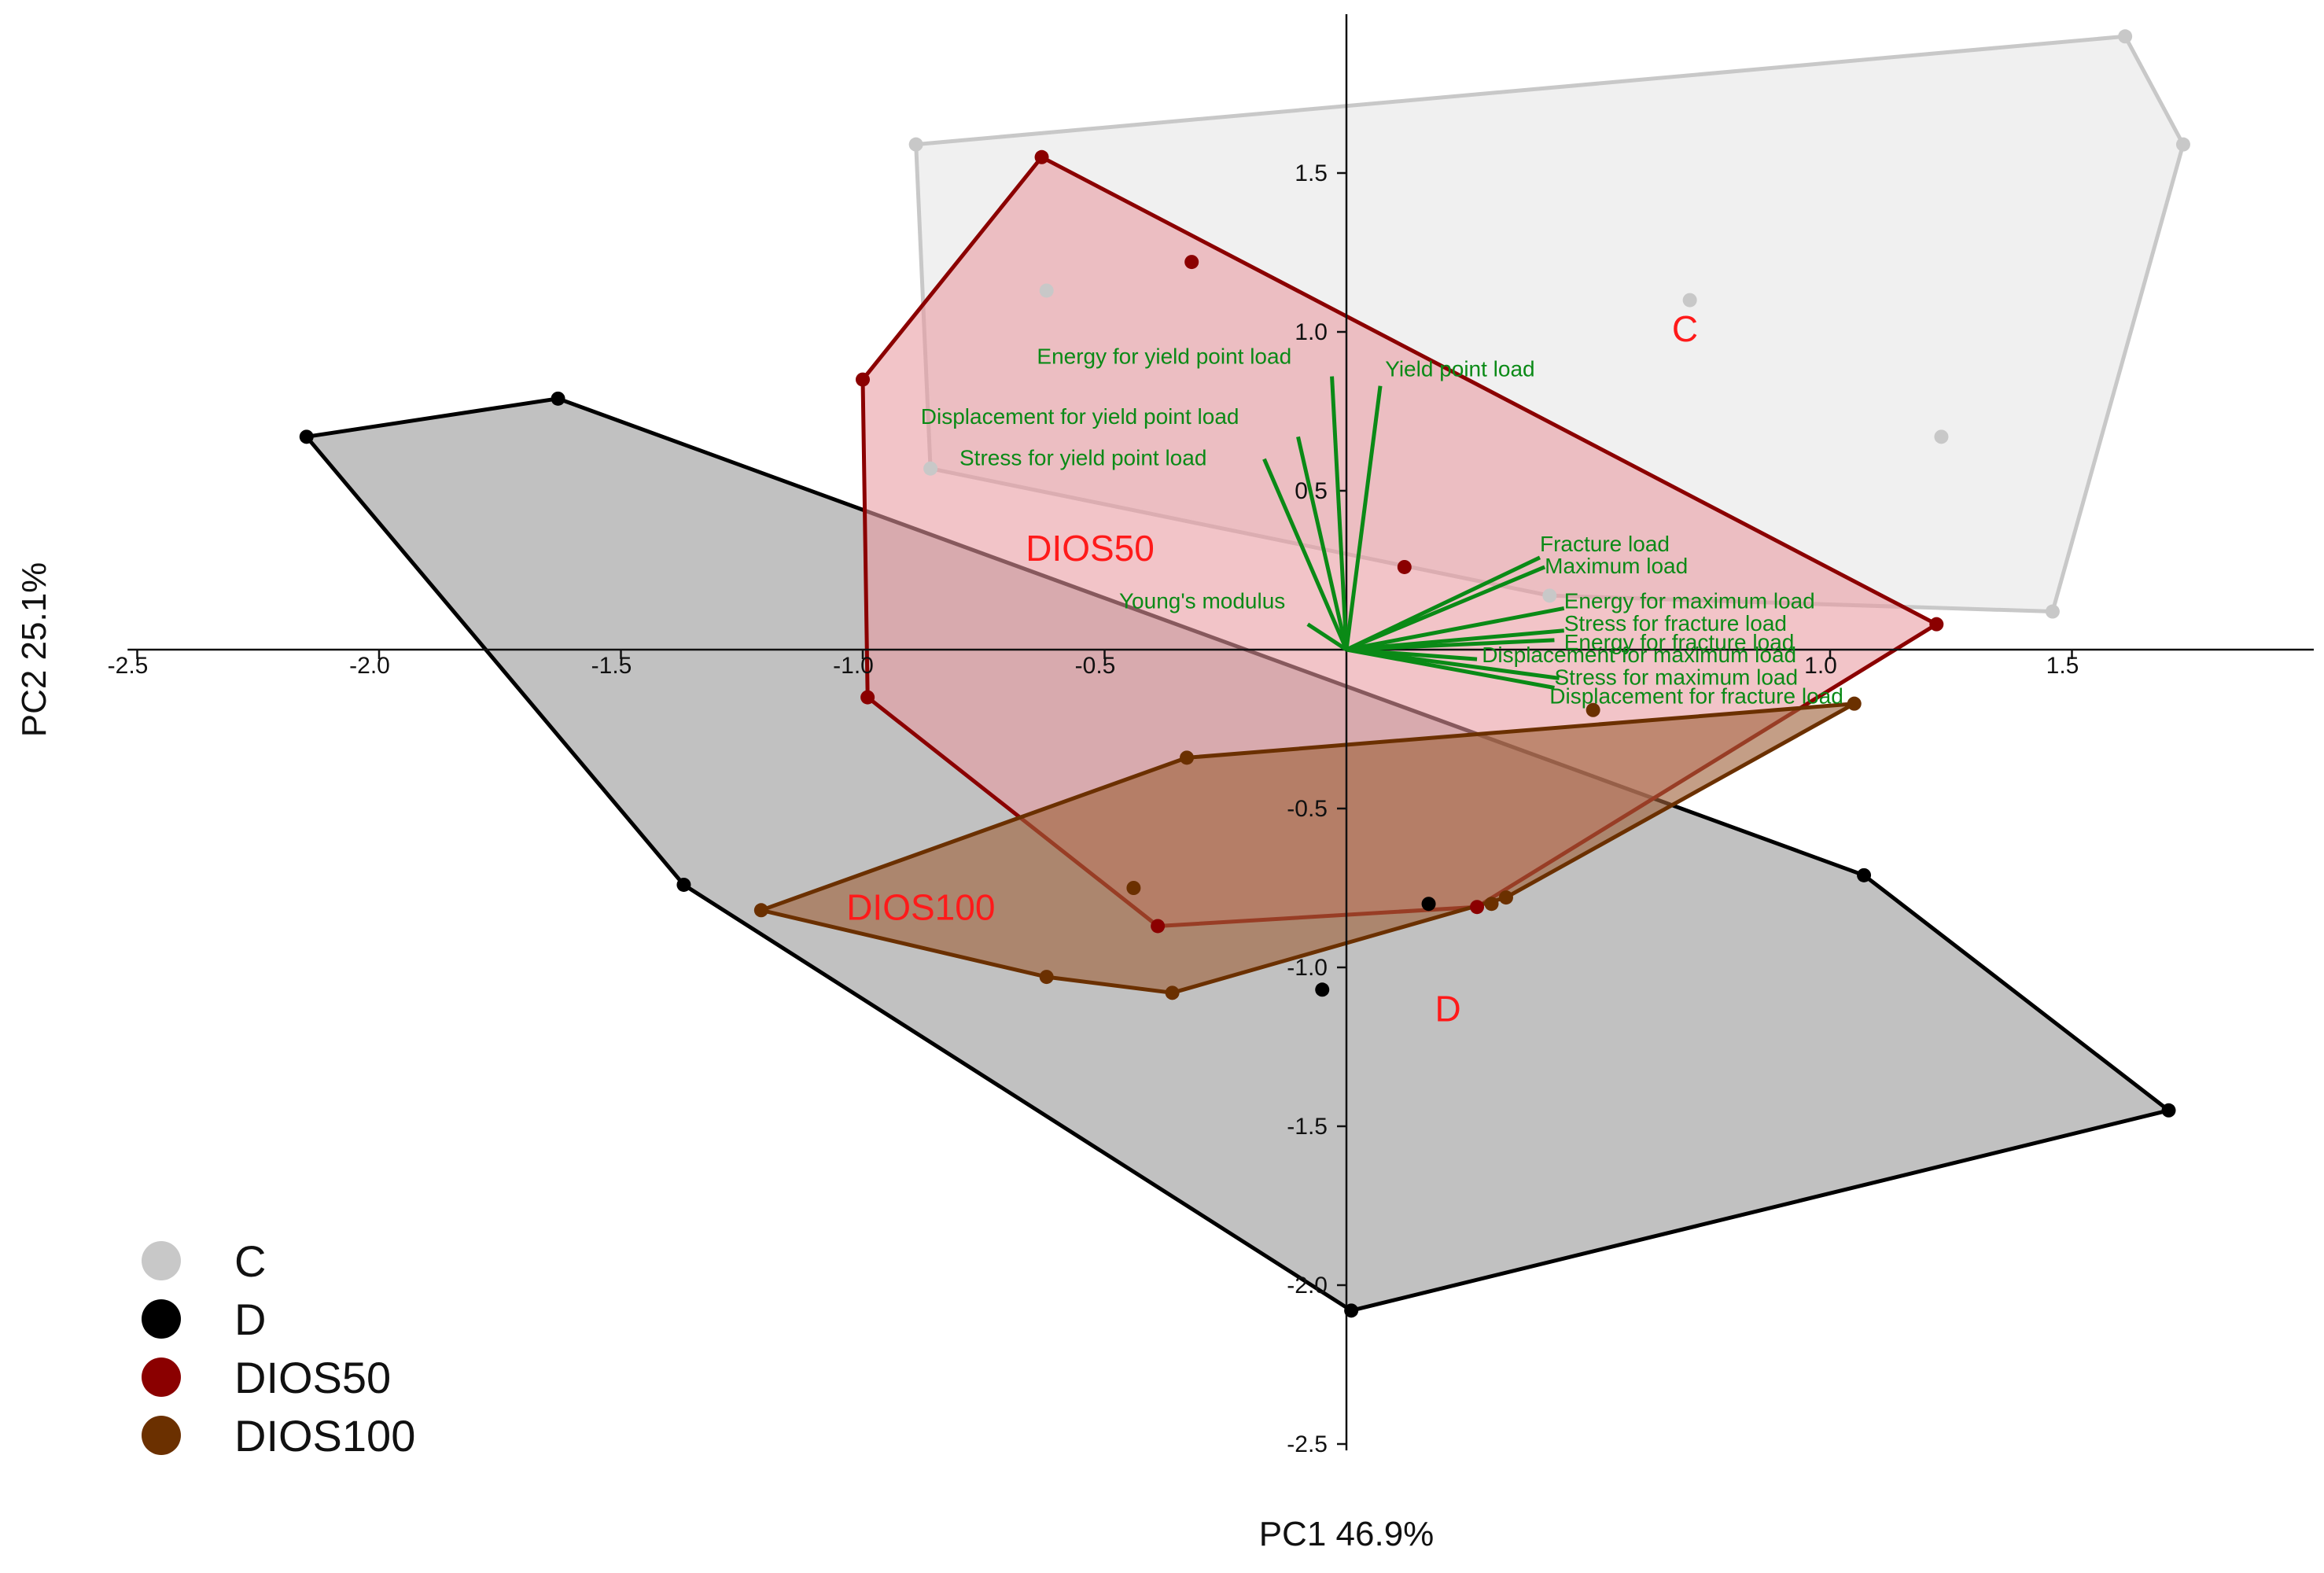  Describe the element at coordinates (1090, 548) in the screenshot. I see `group-label-dios50: DIOS50` at that location.